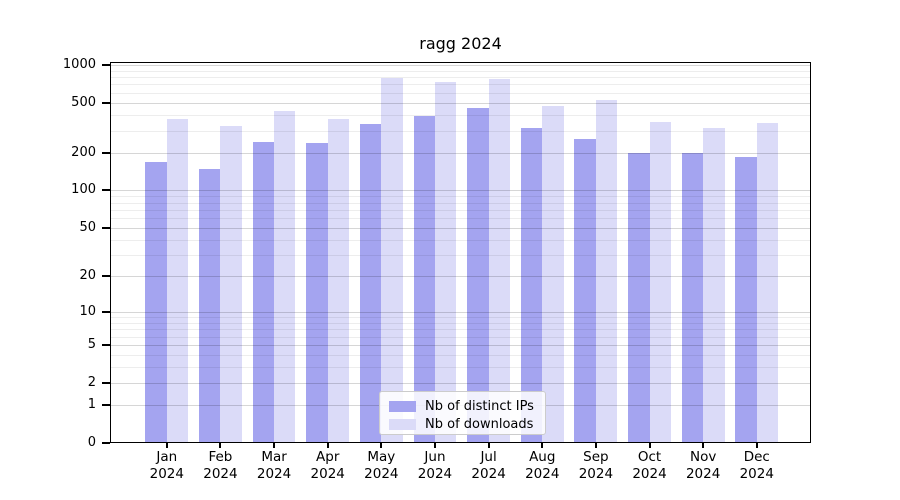  What do you see at coordinates (714, 285) in the screenshot?
I see `bar-nb-of-downloads-nov` at bounding box center [714, 285].